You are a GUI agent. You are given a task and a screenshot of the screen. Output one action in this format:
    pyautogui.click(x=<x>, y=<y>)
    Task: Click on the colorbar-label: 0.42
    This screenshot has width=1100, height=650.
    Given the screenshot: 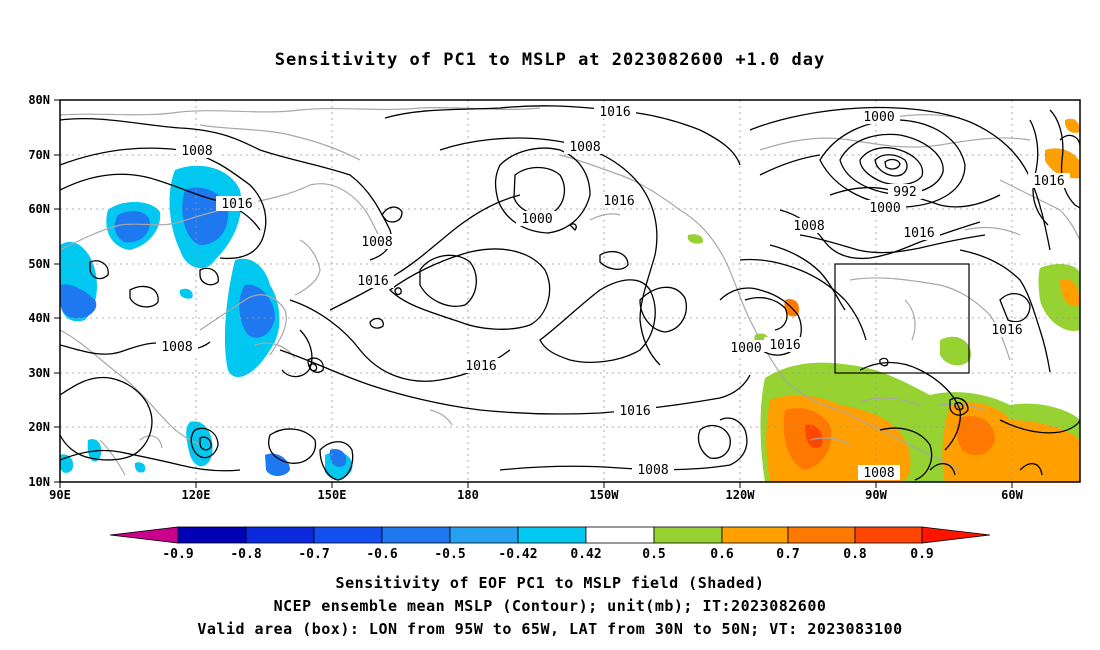 What is the action you would take?
    pyautogui.click(x=585, y=554)
    